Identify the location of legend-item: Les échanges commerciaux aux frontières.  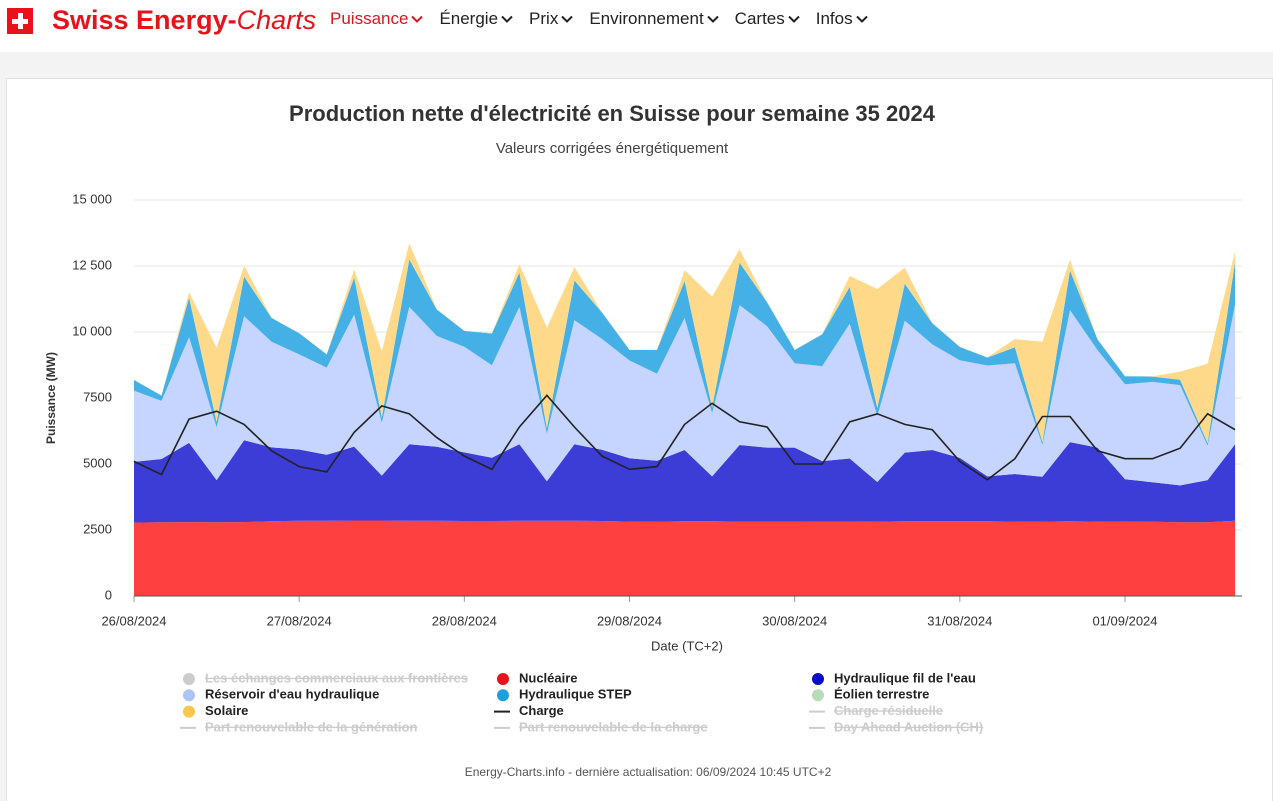
(325, 677).